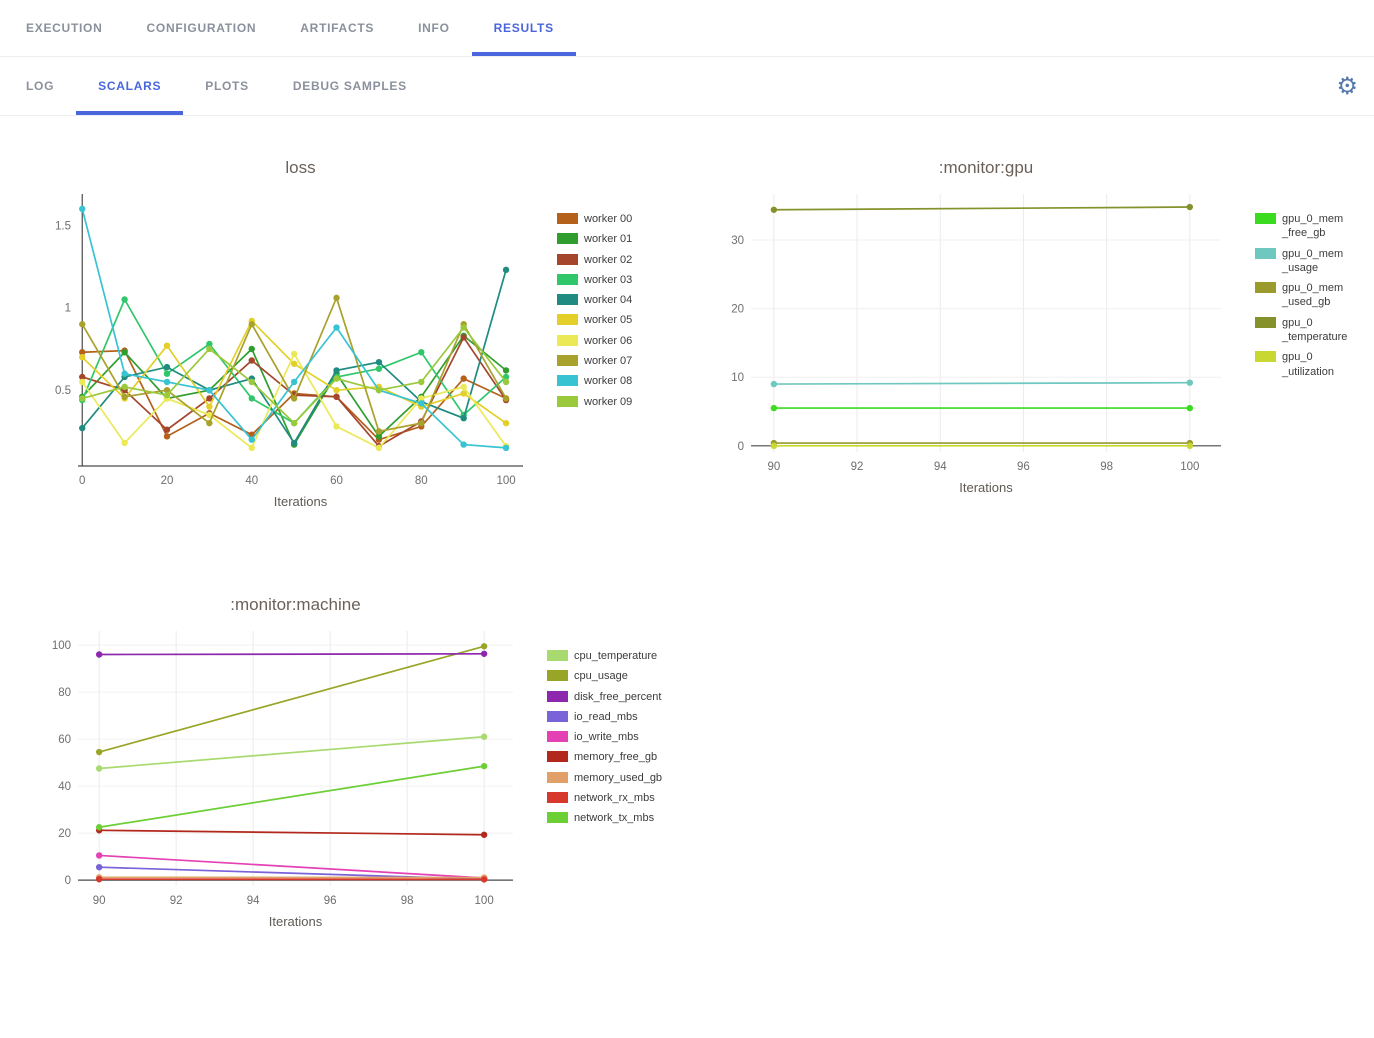 Image resolution: width=1374 pixels, height=1038 pixels. What do you see at coordinates (1347, 86) in the screenshot?
I see `settings-gear-icon: ⚙` at bounding box center [1347, 86].